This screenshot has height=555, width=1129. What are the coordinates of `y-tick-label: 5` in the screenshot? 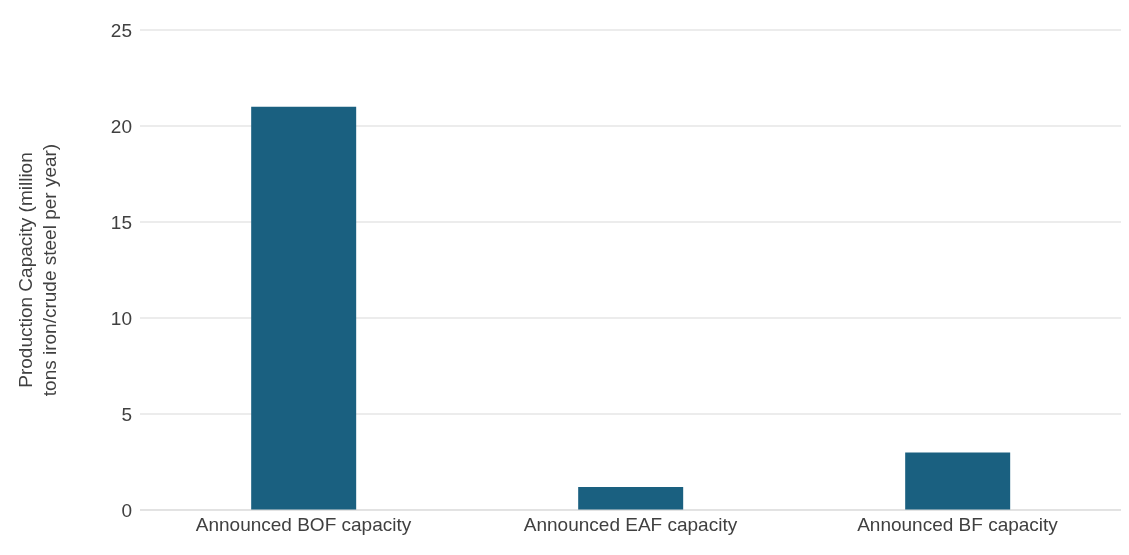 It's located at (126, 414).